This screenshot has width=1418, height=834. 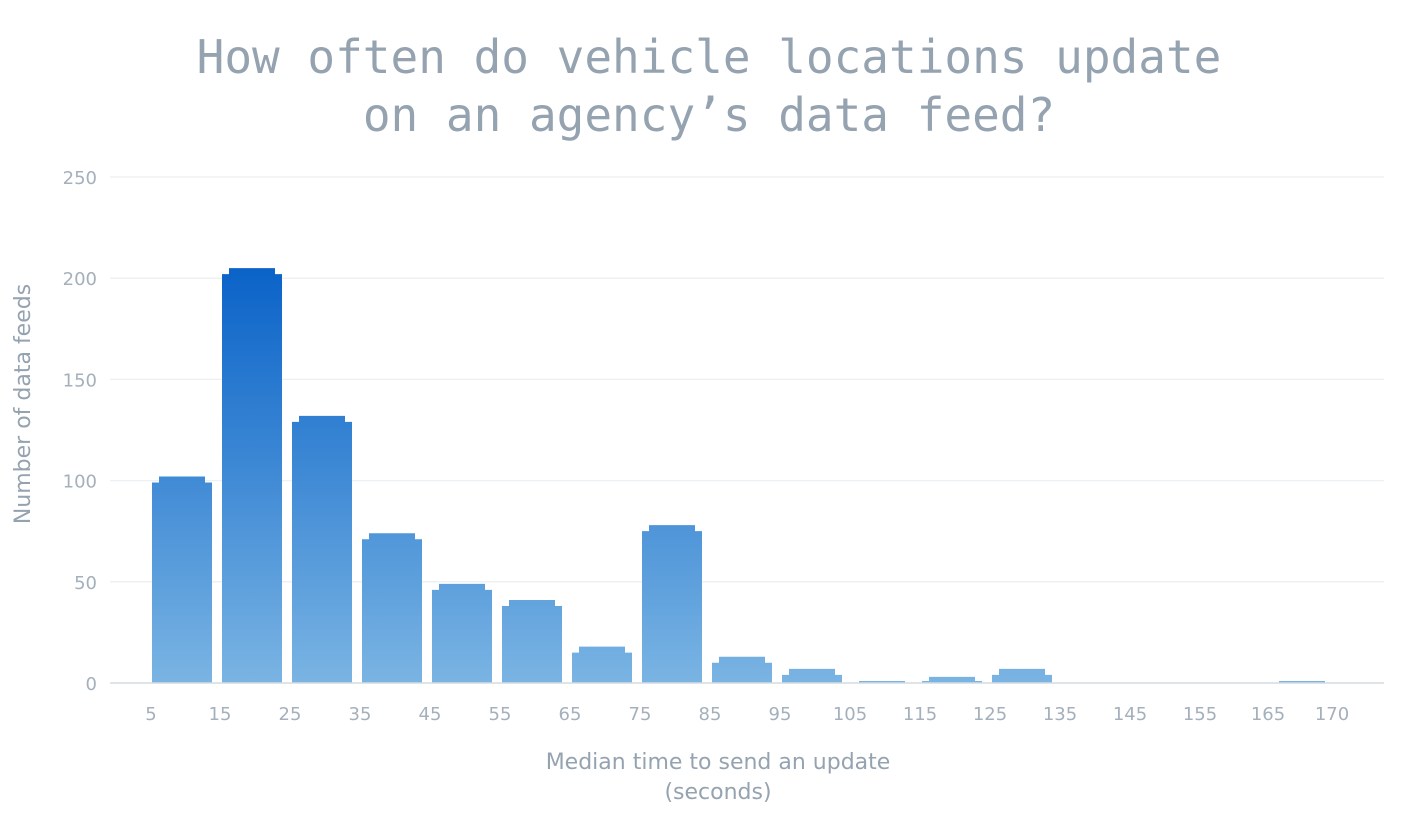 I want to click on x-tick-label: 105, so click(x=850, y=714).